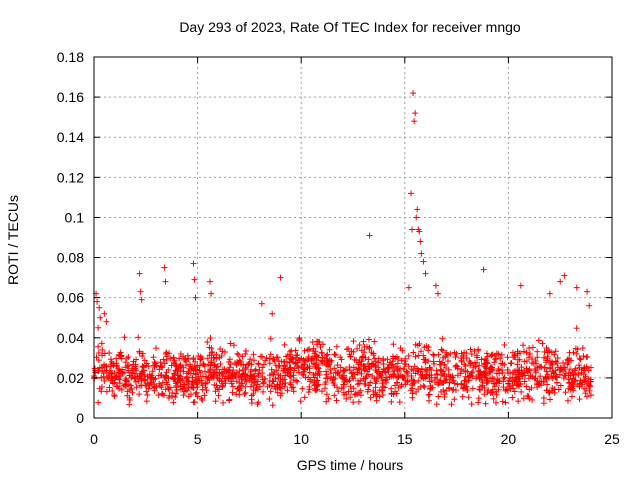 The height and width of the screenshot is (480, 640). I want to click on y-tick-label: 0.16, so click(70, 97).